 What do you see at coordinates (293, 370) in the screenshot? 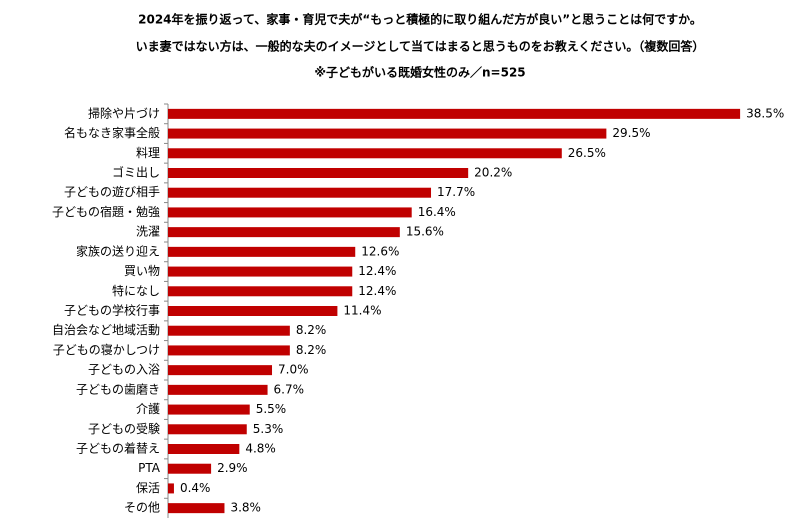
I see `value-label: 7.0%` at bounding box center [293, 370].